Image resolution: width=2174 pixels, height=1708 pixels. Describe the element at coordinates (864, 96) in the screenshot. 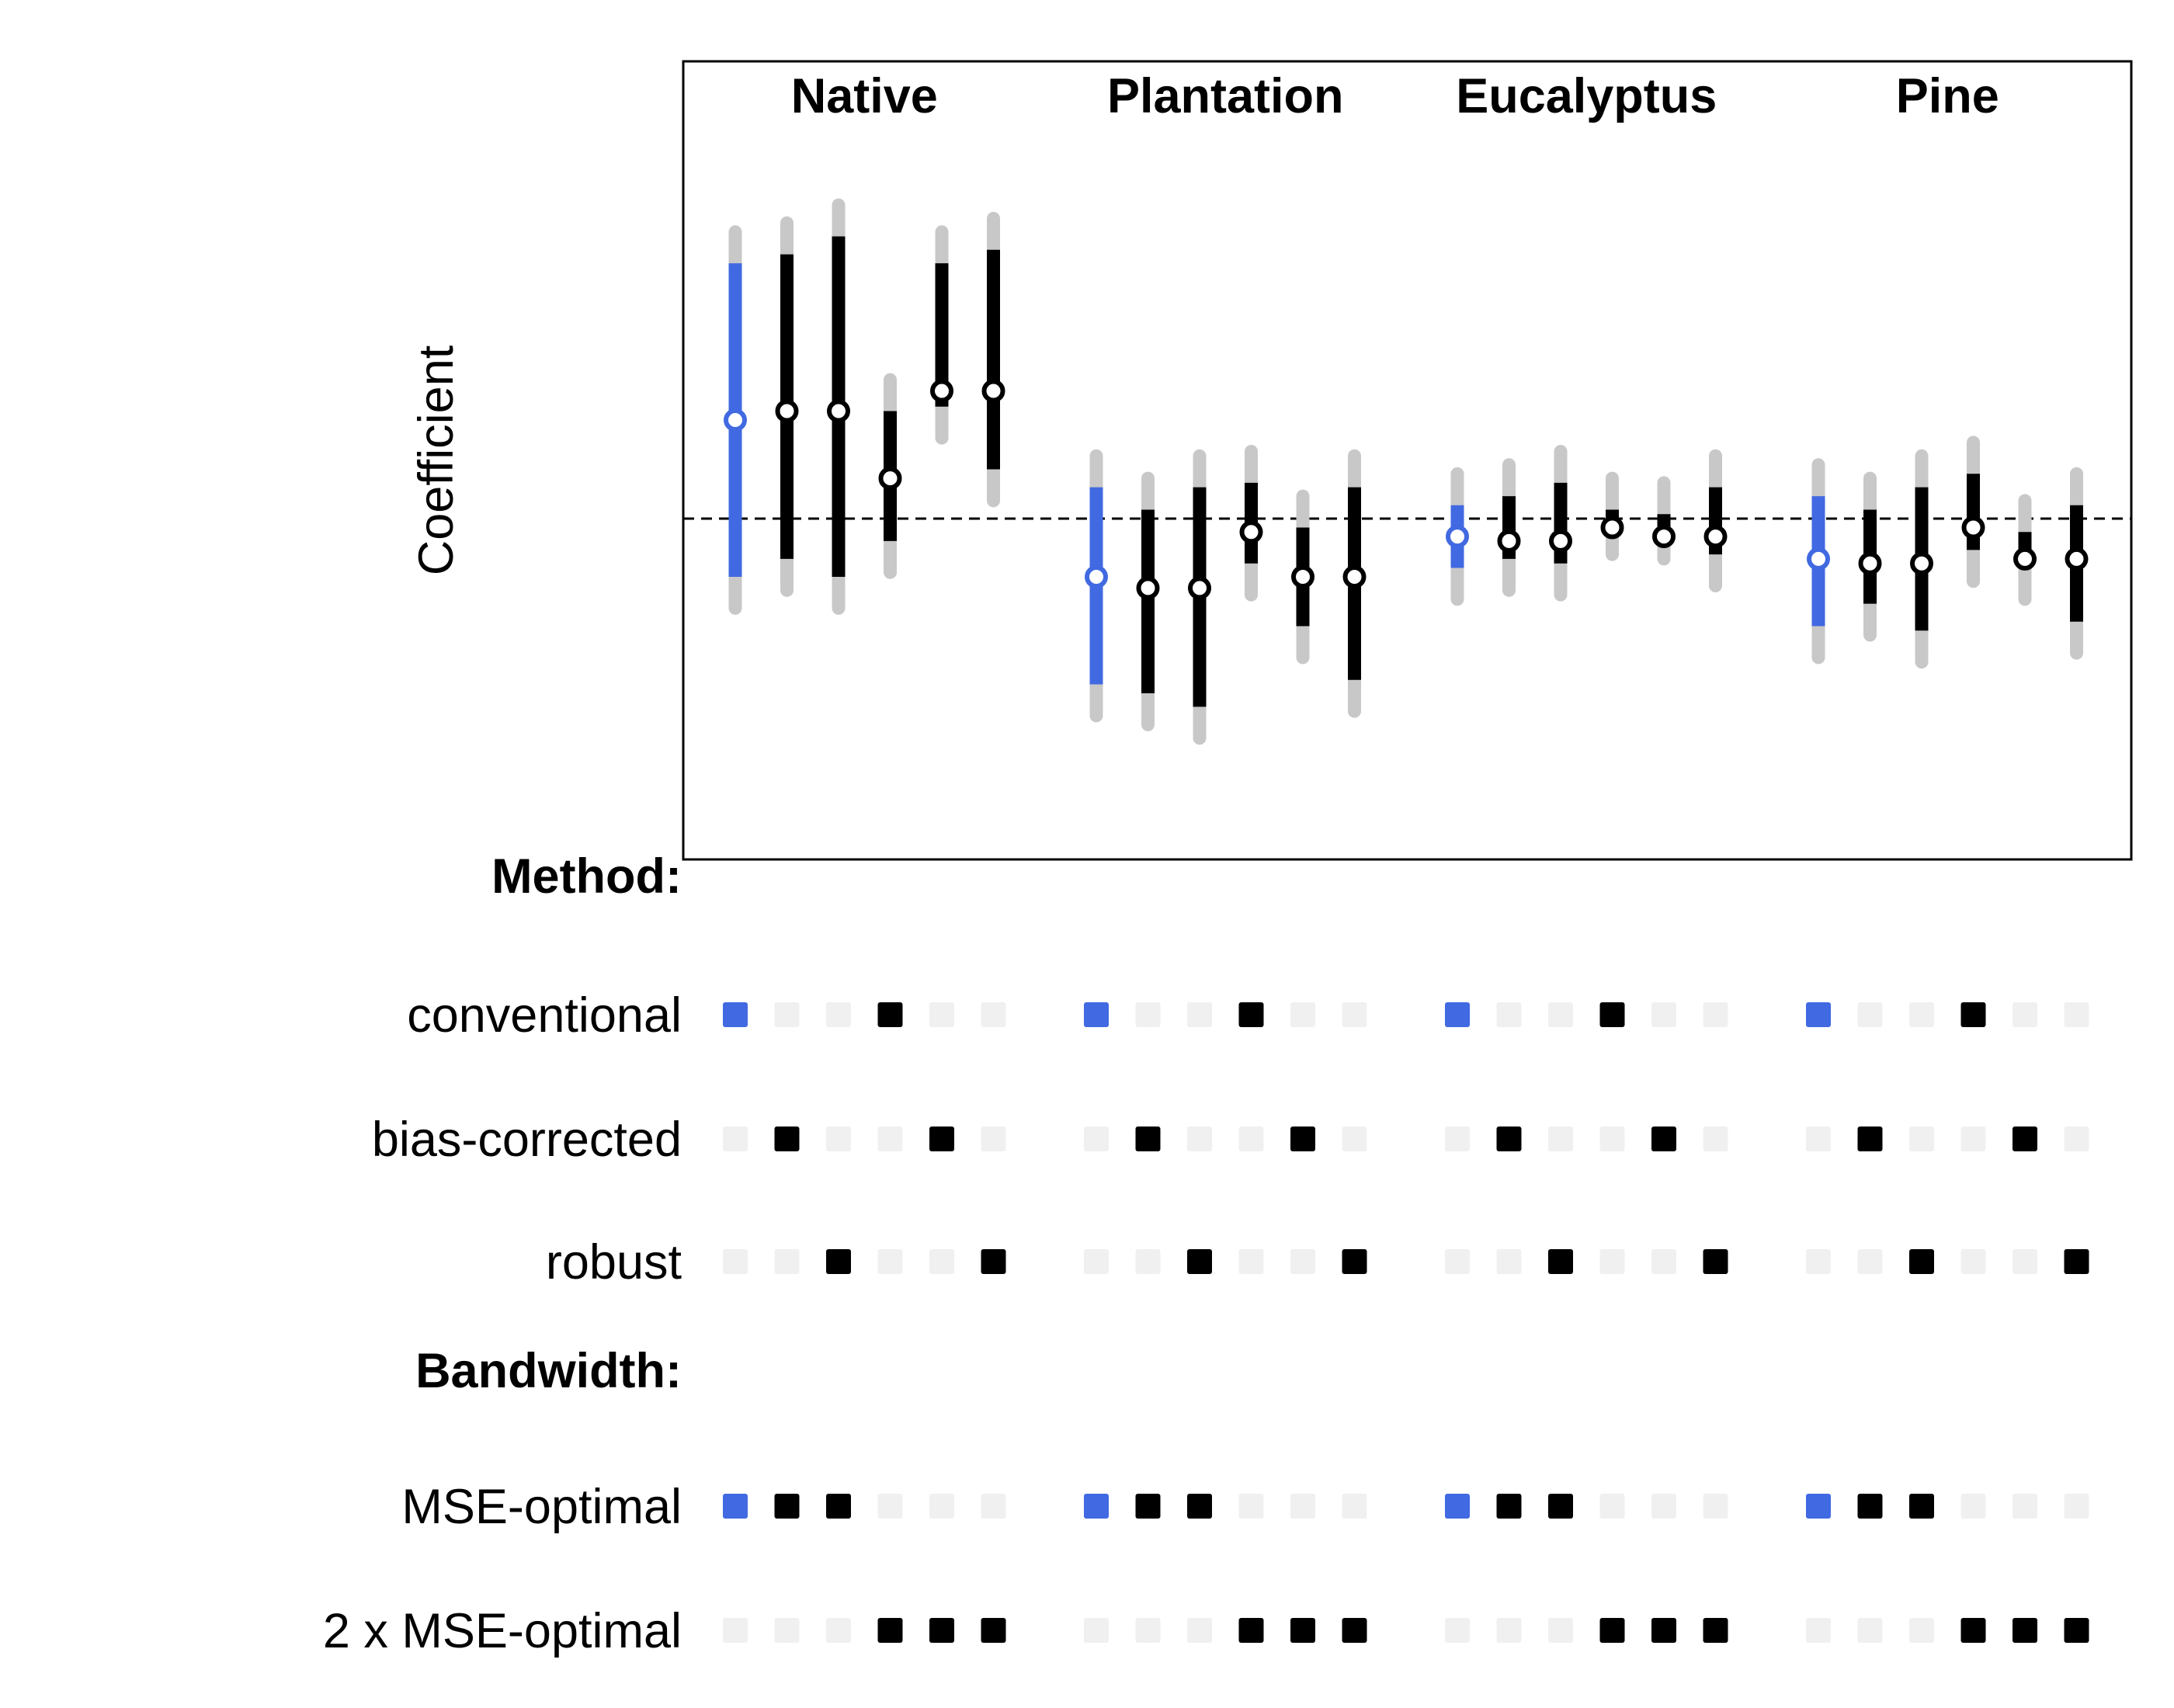

I see `panel-title-native: Native` at that location.